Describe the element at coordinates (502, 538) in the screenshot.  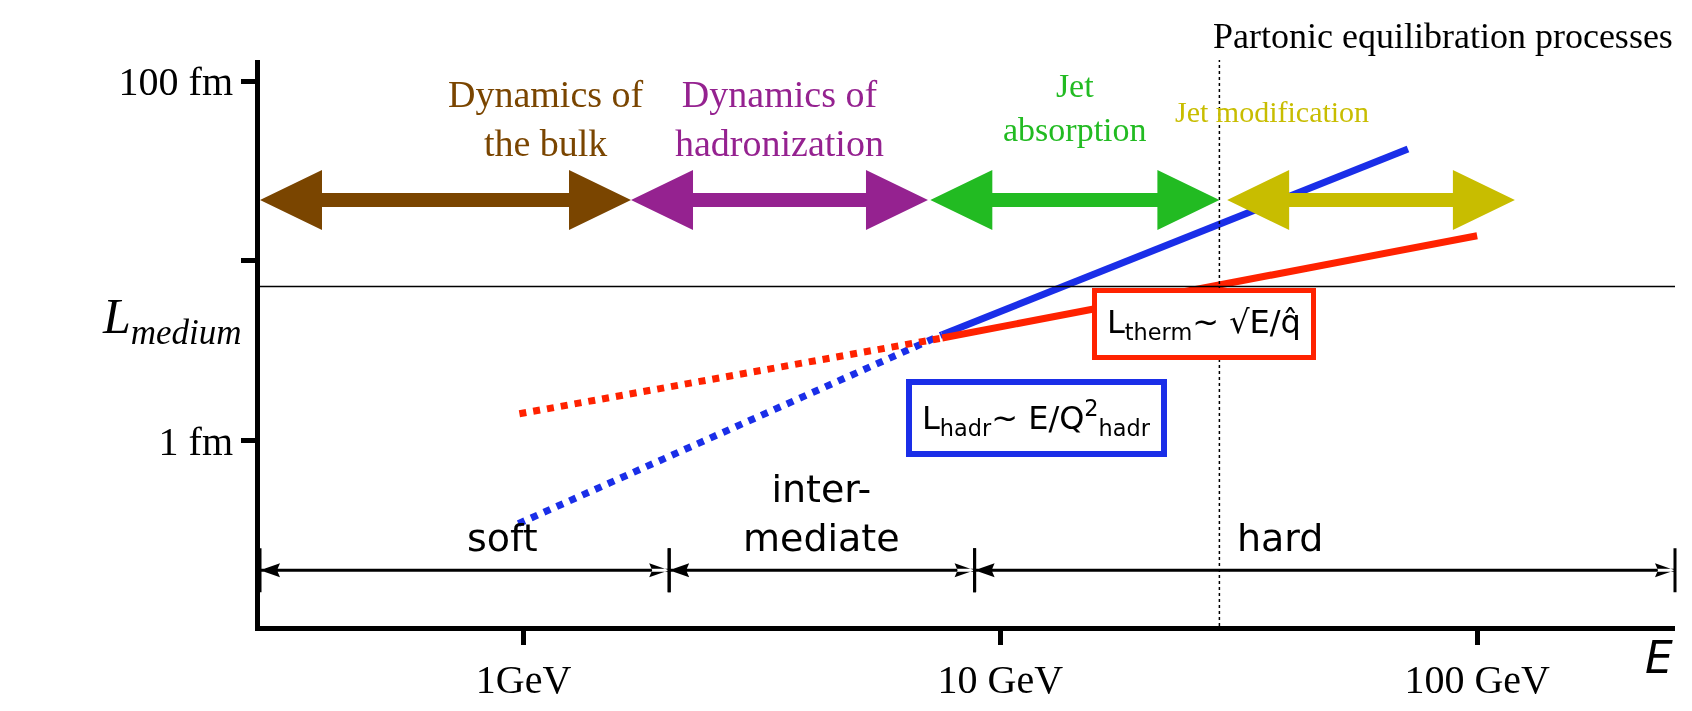
I see `annotation: soft` at that location.